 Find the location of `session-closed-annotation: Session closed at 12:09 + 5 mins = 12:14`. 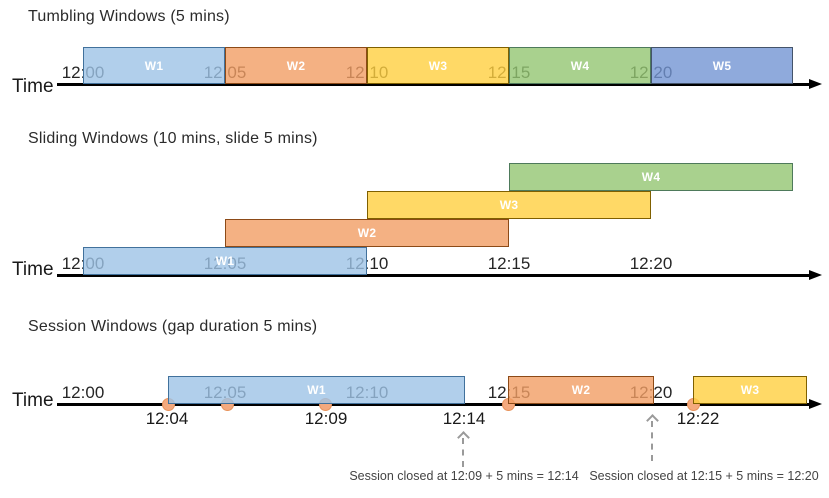

session-closed-annotation: Session closed at 12:09 + 5 mins = 12:14 is located at coordinates (464, 476).